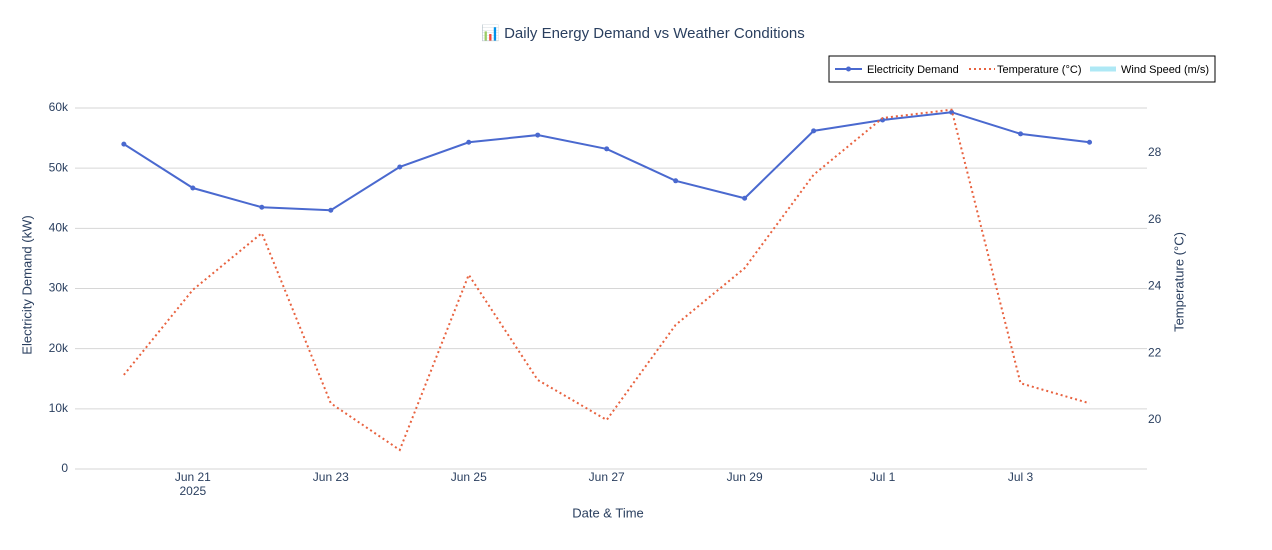  What do you see at coordinates (193, 484) in the screenshot?
I see `x-tick-label: Jun 21 2025` at bounding box center [193, 484].